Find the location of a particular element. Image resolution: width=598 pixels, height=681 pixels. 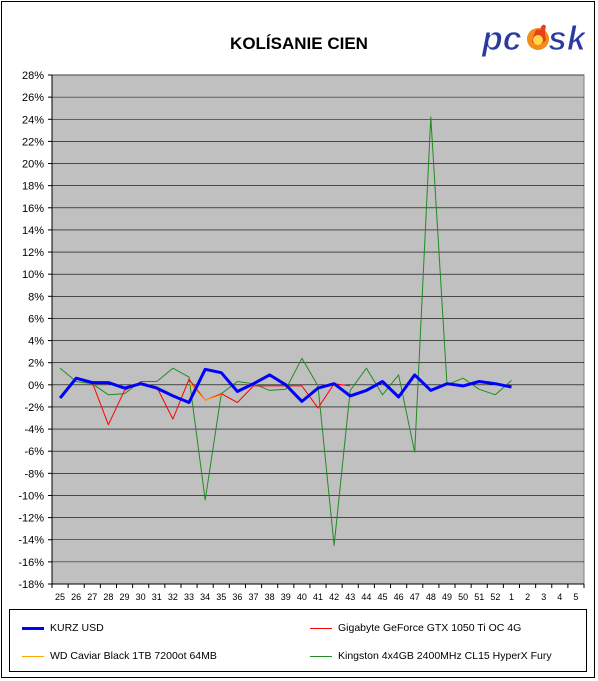

x-tick-label: 34 is located at coordinates (205, 597).